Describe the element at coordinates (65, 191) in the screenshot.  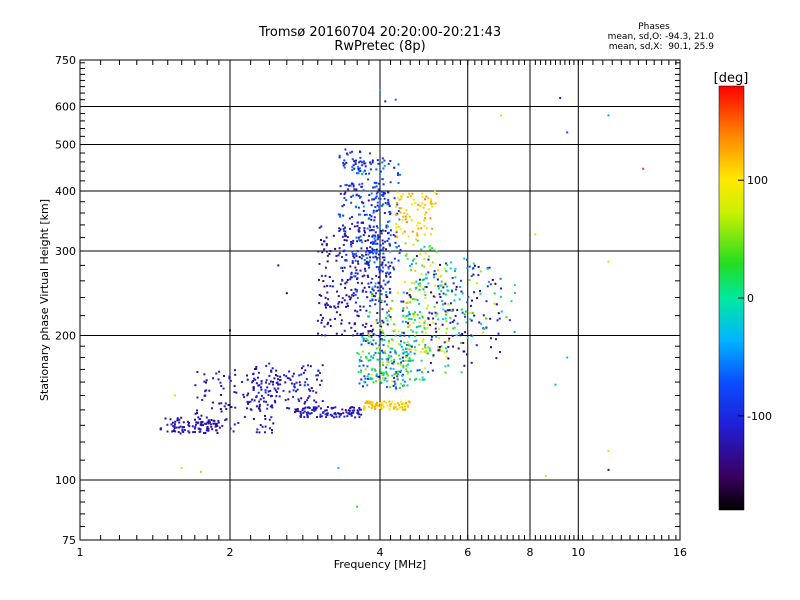
I see `y-tick-label: 400` at that location.